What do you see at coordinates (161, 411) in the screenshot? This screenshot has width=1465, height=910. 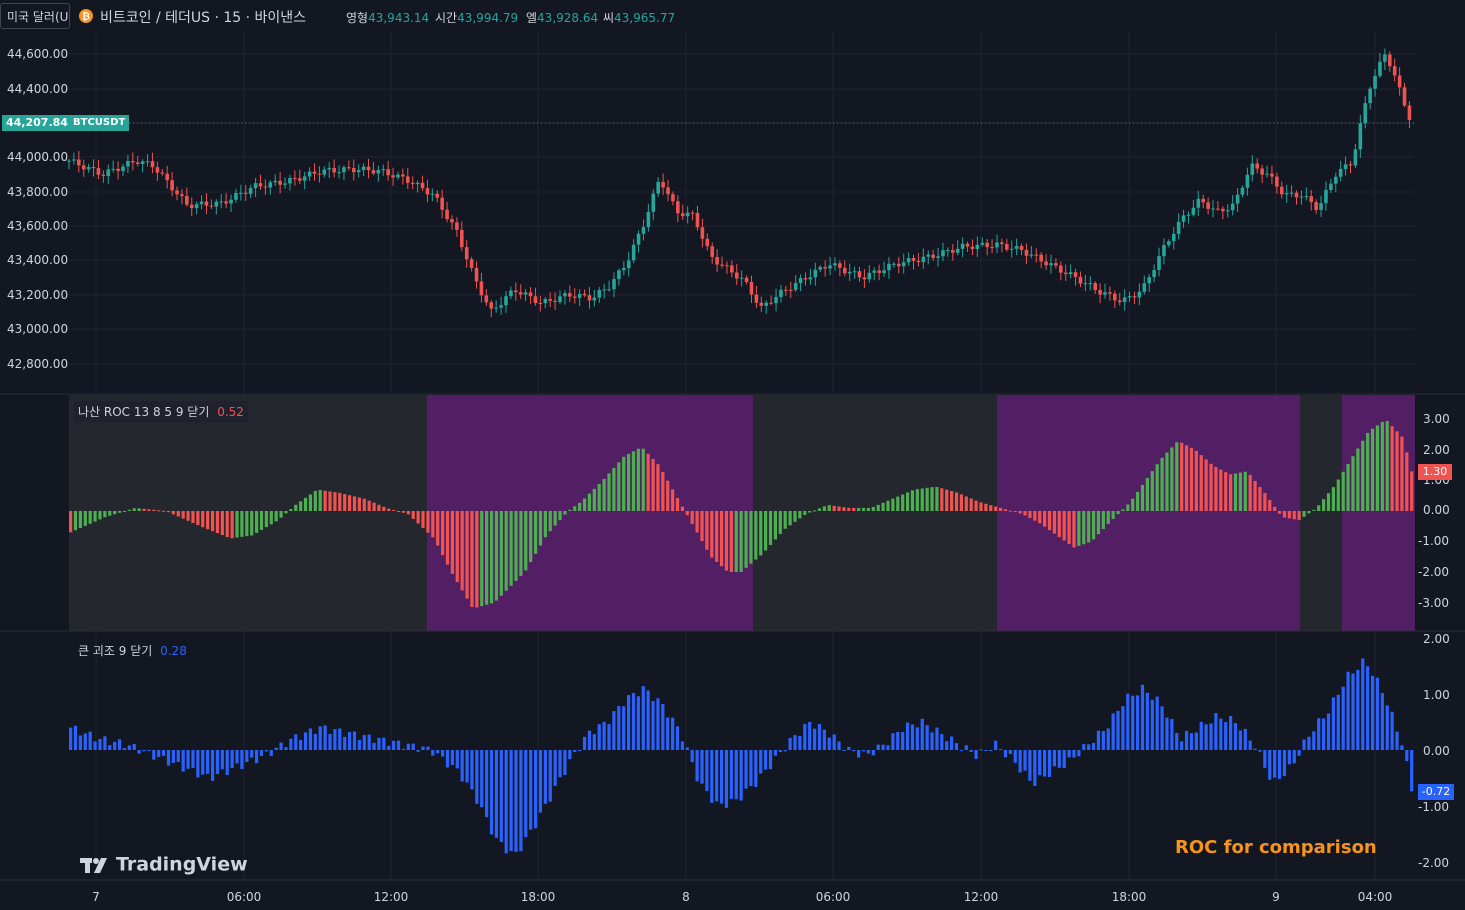 I see `roc-legend: 나산 ROC 13 8 5 9 닫기 0.52` at bounding box center [161, 411].